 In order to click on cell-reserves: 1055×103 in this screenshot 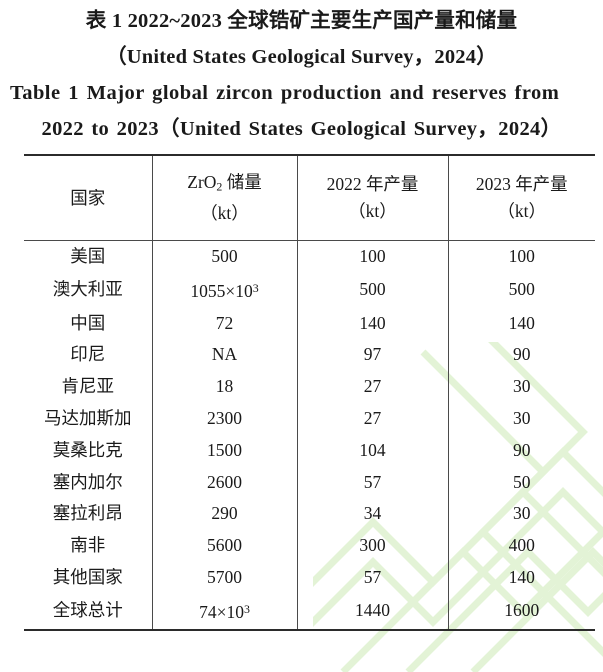, I will do `click(224, 290)`.